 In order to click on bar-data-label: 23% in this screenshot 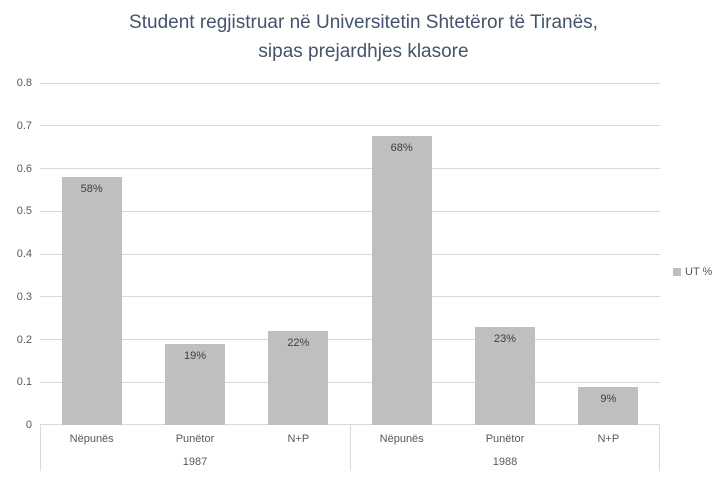, I will do `click(505, 338)`.